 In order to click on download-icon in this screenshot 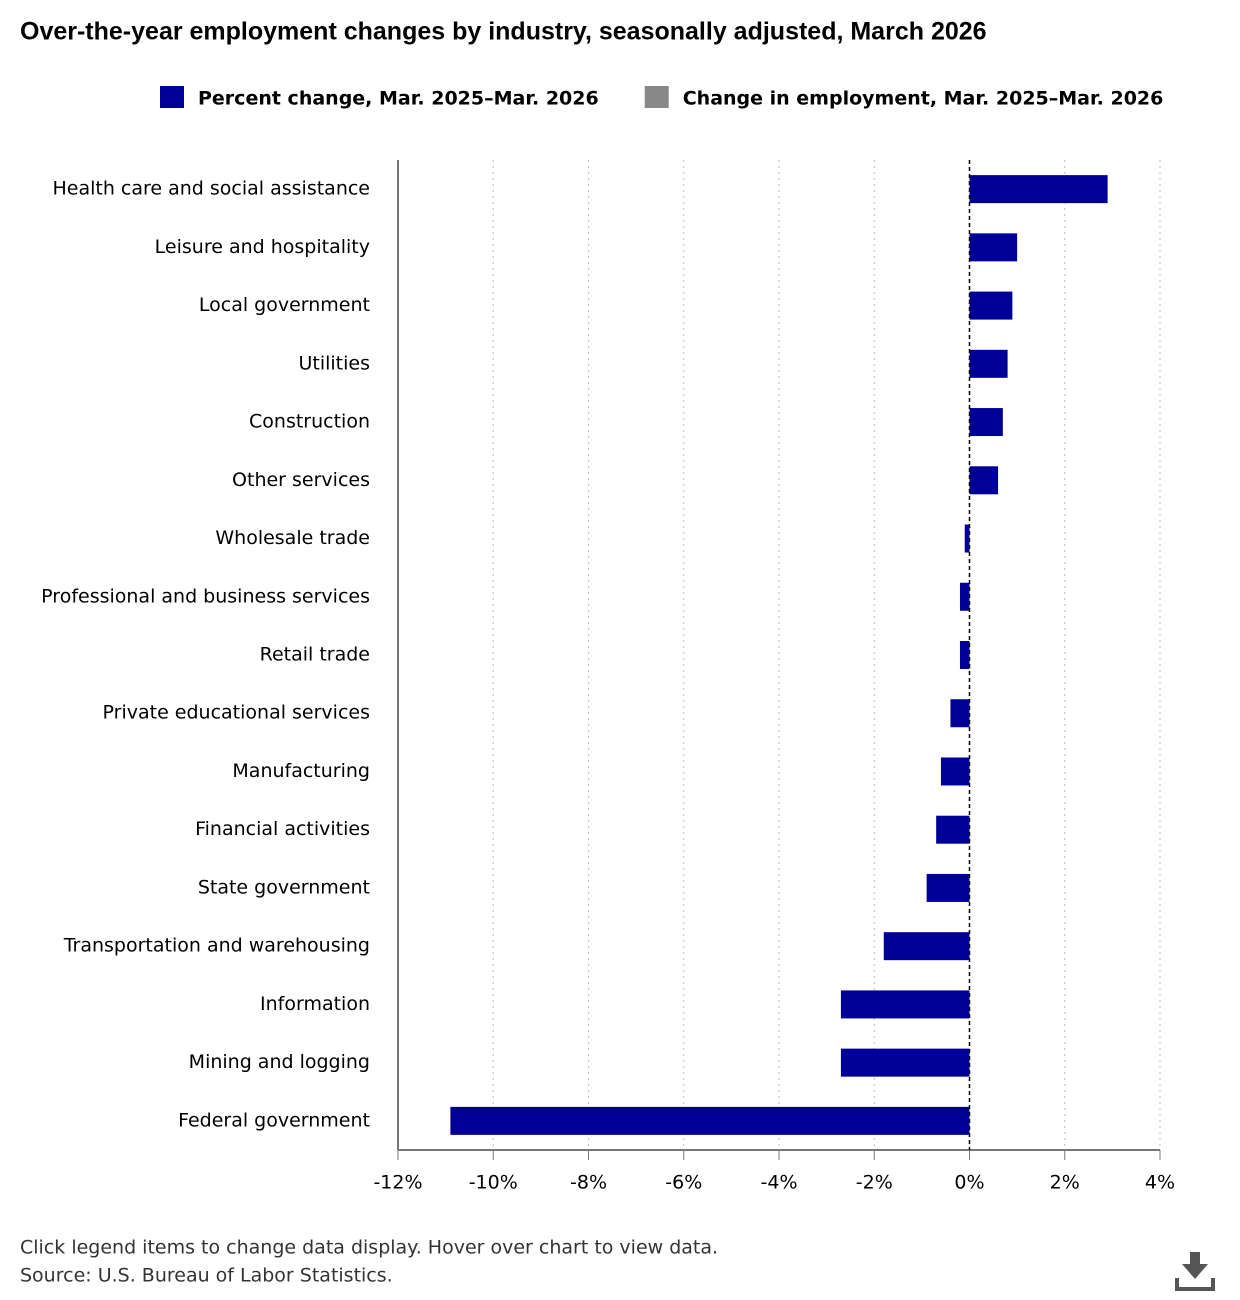, I will do `click(1195, 1271)`.